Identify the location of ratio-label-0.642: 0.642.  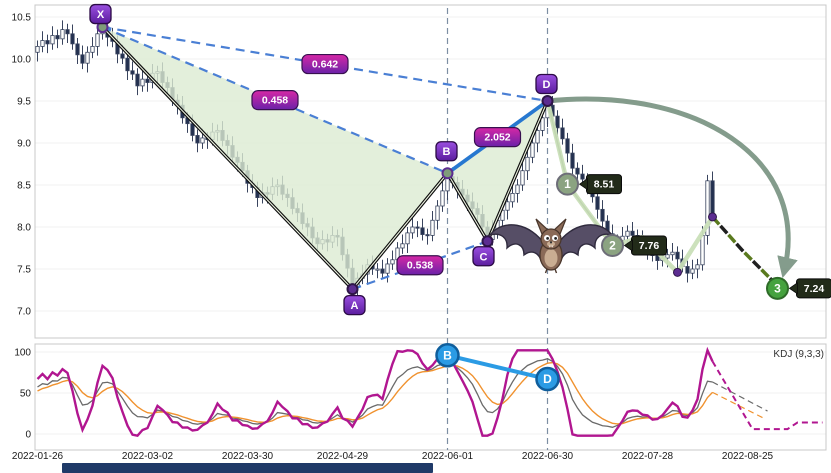
(325, 64).